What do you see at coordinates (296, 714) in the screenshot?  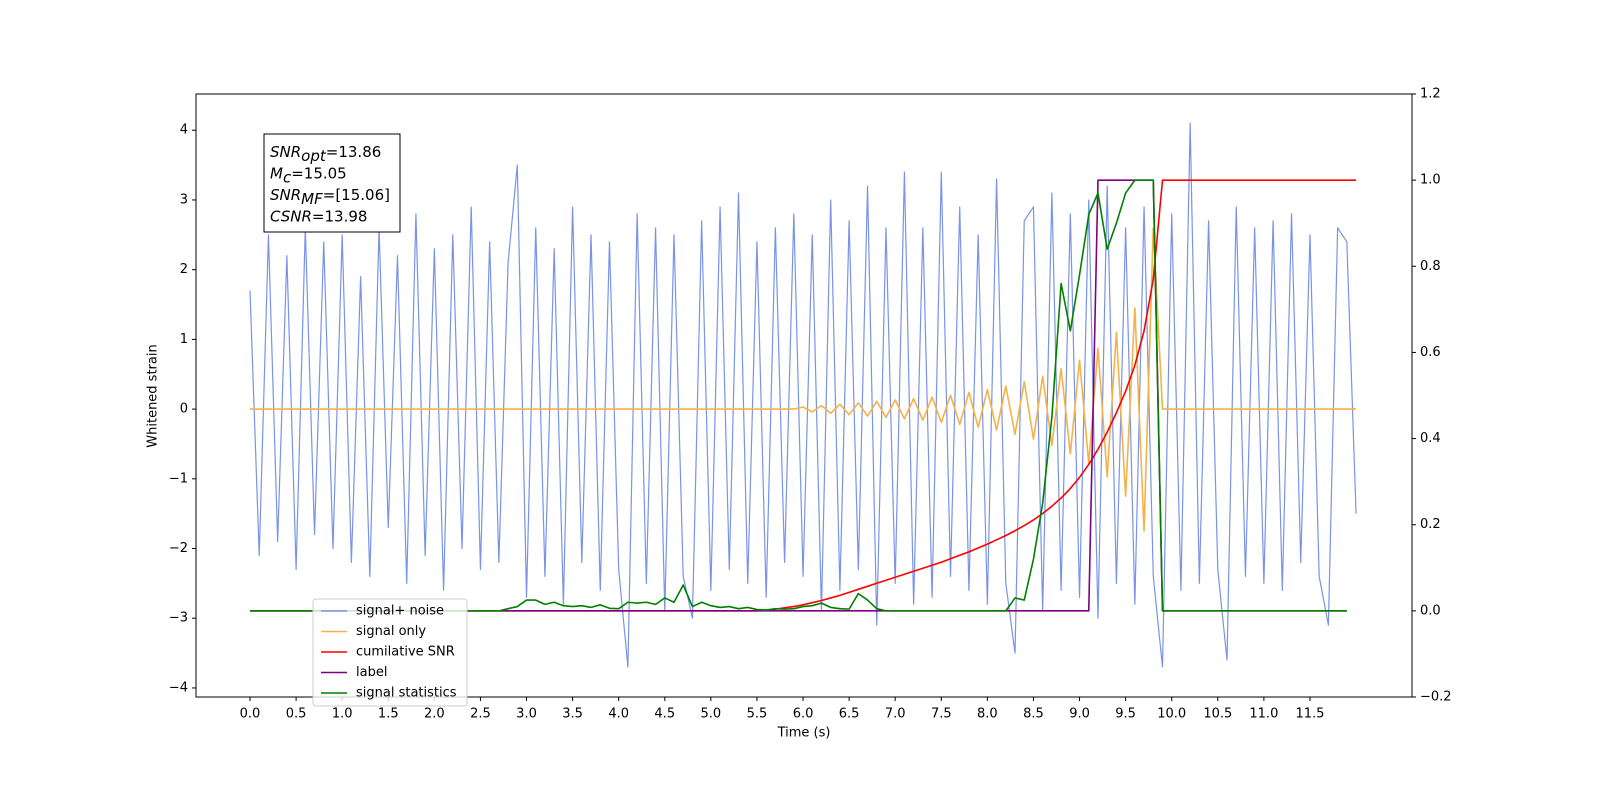 I see `x-tick-label: 0.5` at bounding box center [296, 714].